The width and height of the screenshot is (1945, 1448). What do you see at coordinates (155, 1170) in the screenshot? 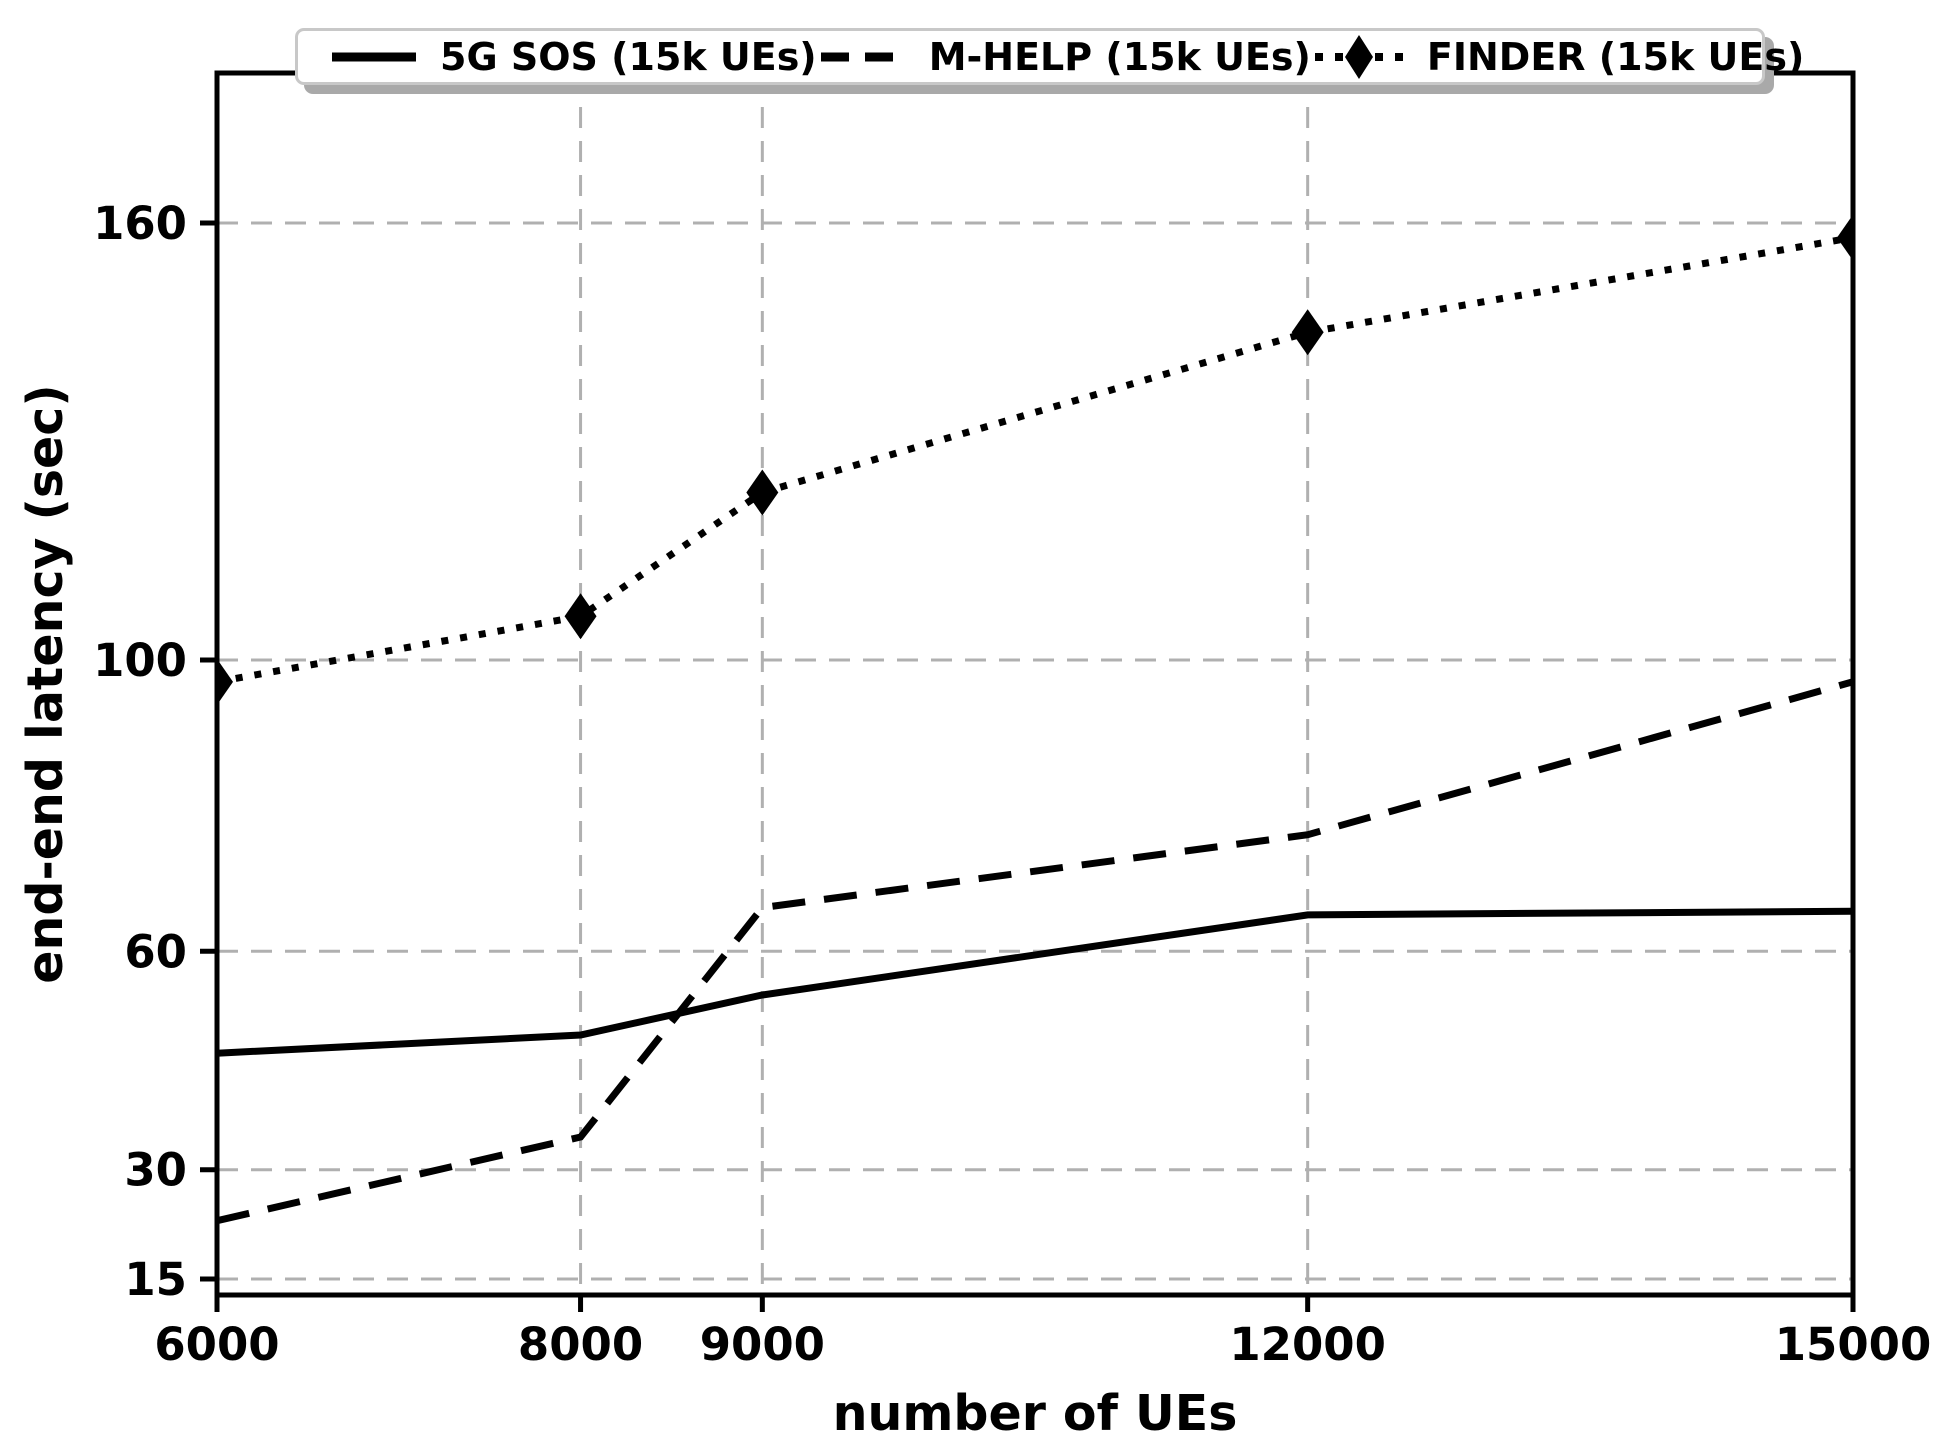
I see `y-tick-label: 30` at bounding box center [155, 1170].